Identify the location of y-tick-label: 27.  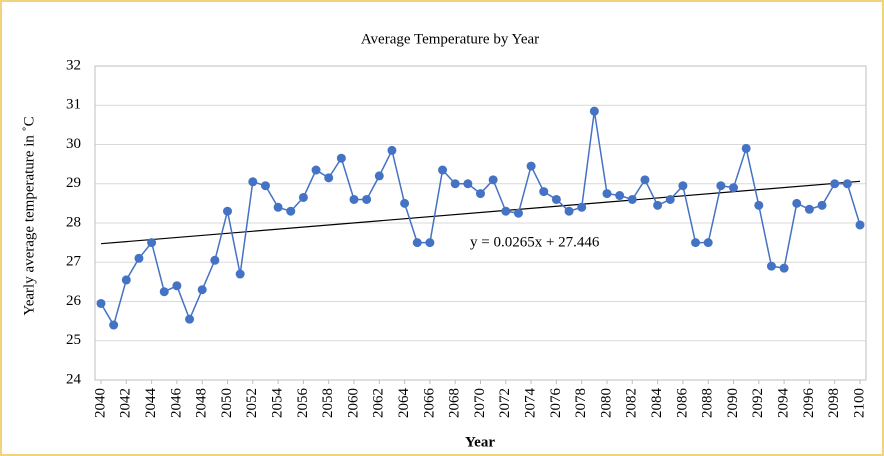
(74, 262).